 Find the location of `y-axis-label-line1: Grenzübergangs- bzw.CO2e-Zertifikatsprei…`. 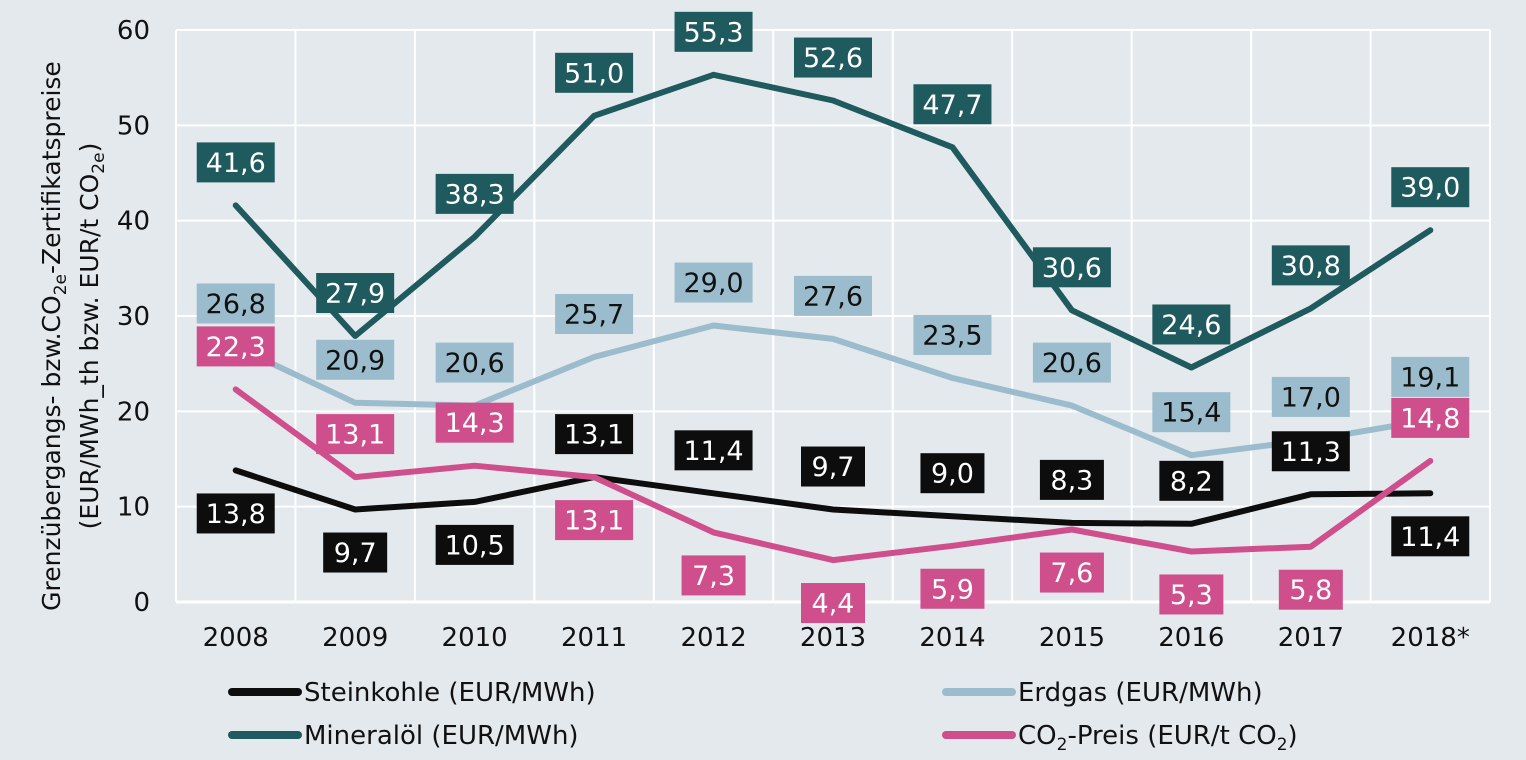

y-axis-label-line1: Grenzübergangs- bzw.CO2e-Zertifikatsprei… is located at coordinates (54, 336).